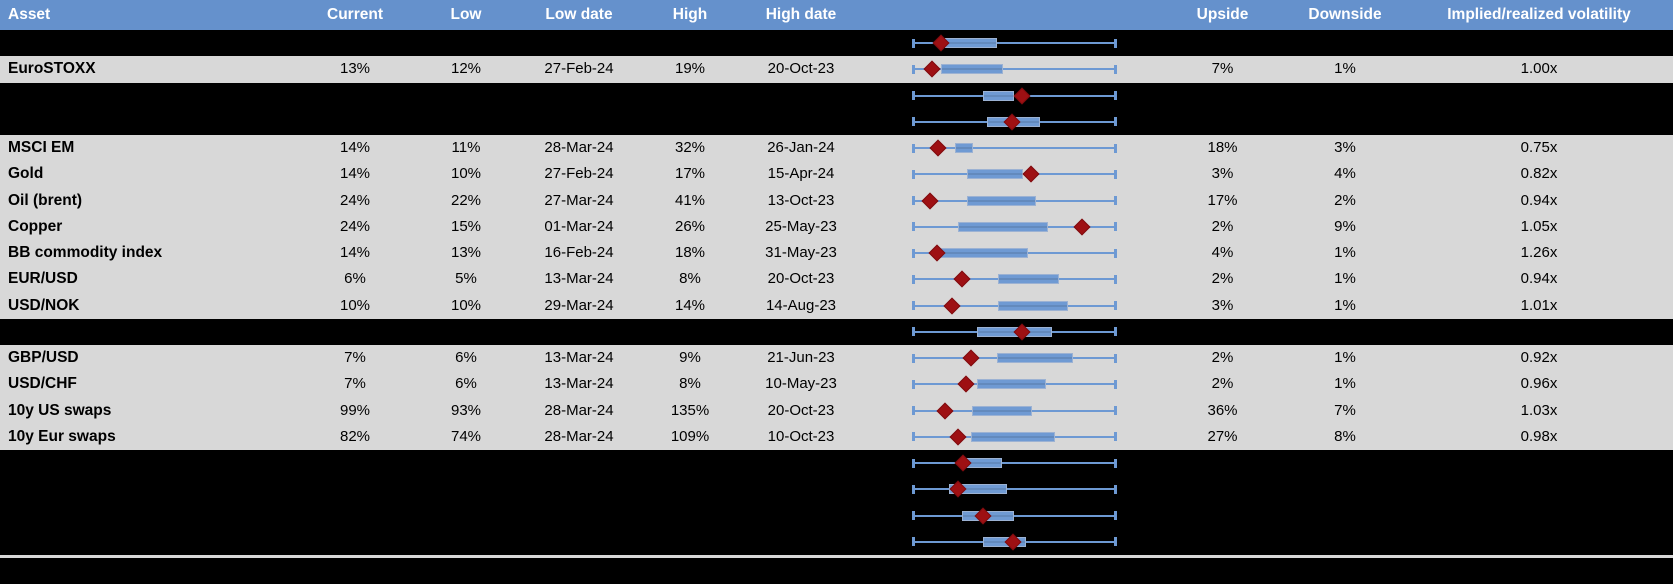  Describe the element at coordinates (801, 357) in the screenshot. I see `cell-high-date: 21-Jun-23` at that location.